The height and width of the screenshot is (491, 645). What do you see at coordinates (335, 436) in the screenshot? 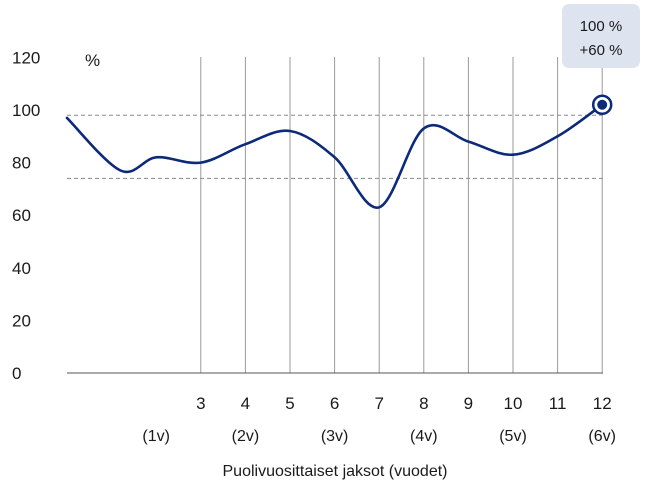
I see `year-label-6: (3v)` at bounding box center [335, 436].